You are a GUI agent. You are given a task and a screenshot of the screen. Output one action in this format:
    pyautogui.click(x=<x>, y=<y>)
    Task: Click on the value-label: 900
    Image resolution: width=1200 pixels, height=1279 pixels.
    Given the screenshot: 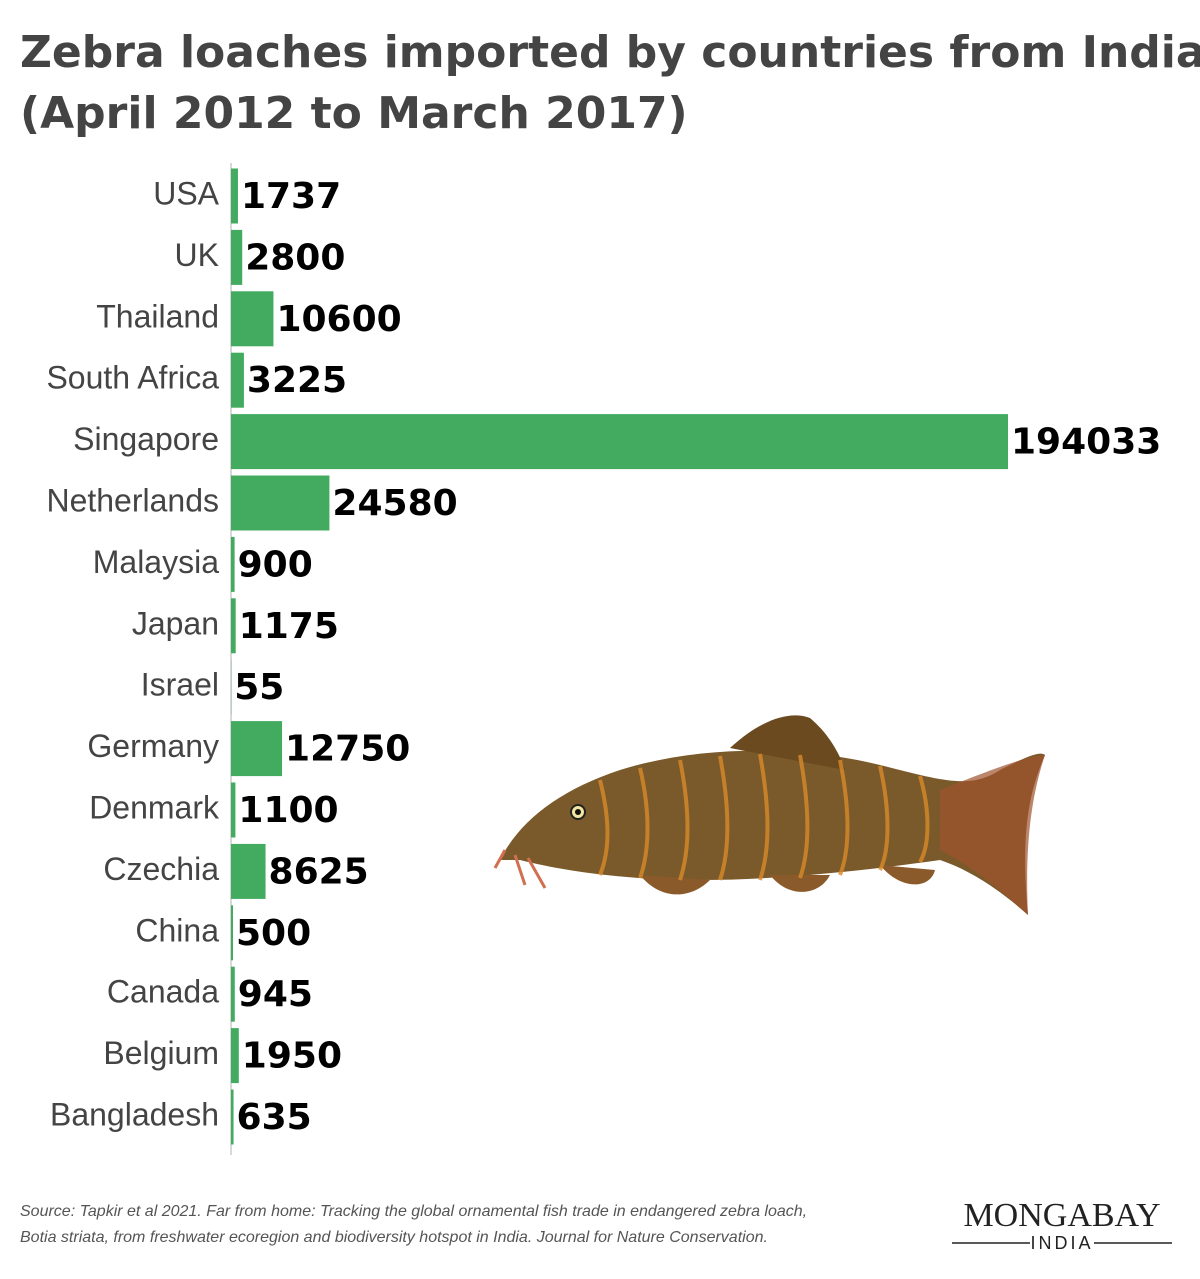 What is the action you would take?
    pyautogui.click(x=275, y=564)
    